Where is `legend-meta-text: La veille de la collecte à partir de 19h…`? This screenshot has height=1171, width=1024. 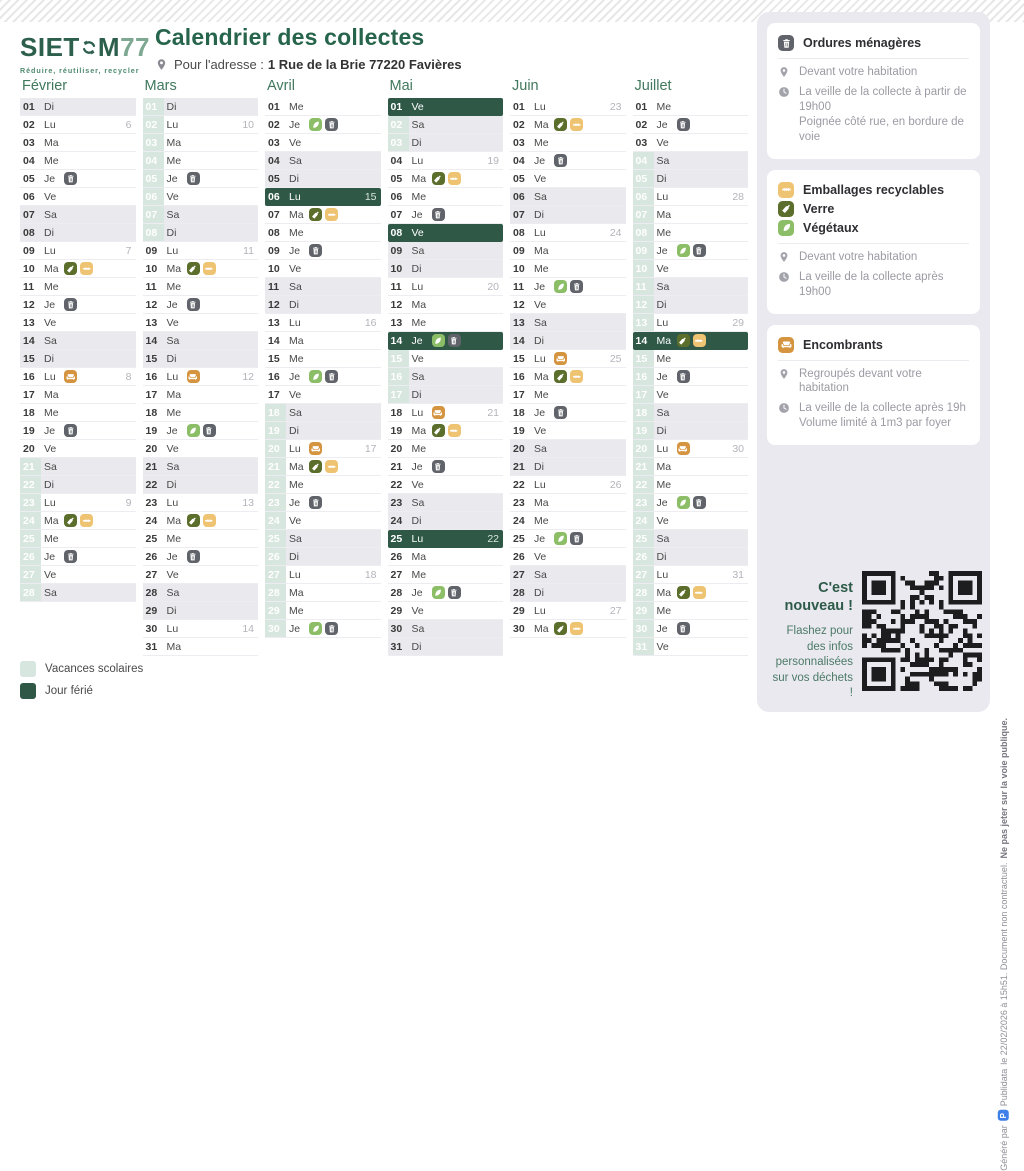 legend-meta-text: La veille de la collecte à partir de 19h… is located at coordinates (883, 114).